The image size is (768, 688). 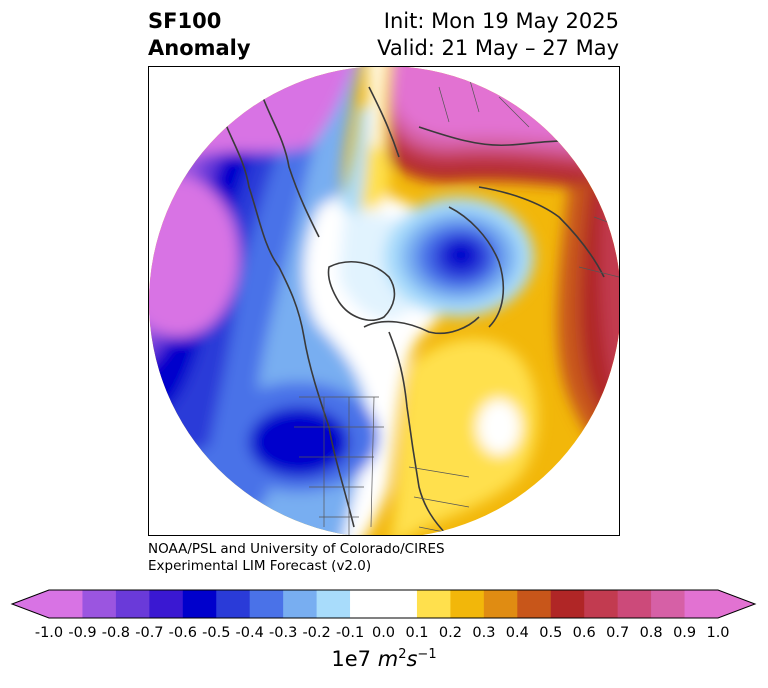 What do you see at coordinates (199, 48) in the screenshot?
I see `field-kind: Anomaly` at bounding box center [199, 48].